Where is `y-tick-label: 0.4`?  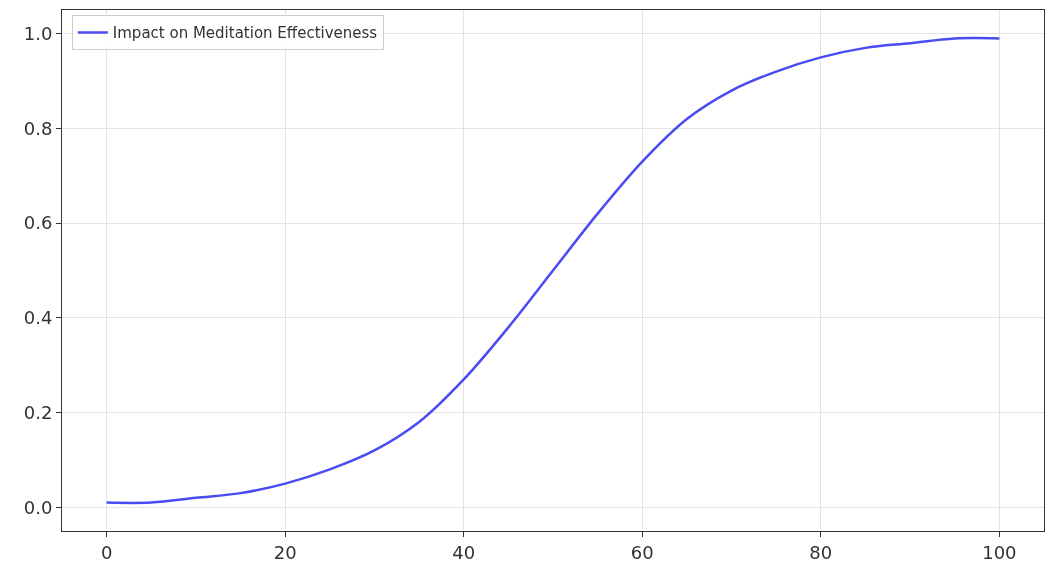
y-tick-label: 0.4 is located at coordinates (38, 318).